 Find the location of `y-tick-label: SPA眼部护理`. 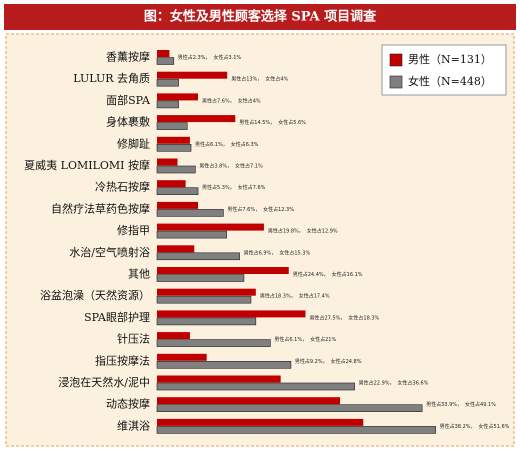

y-tick-label: SPA眼部护理 is located at coordinates (117, 317).